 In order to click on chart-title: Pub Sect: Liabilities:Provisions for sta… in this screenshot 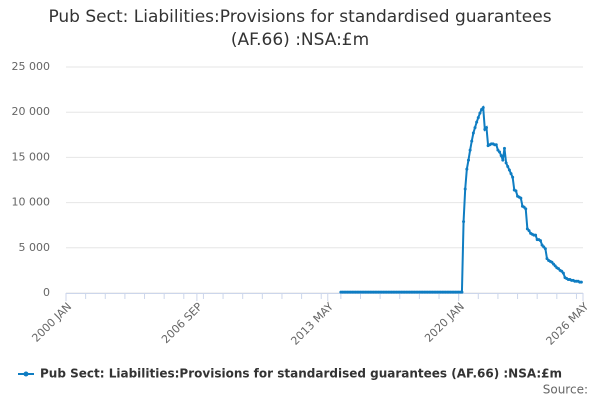, I will do `click(300, 28)`.